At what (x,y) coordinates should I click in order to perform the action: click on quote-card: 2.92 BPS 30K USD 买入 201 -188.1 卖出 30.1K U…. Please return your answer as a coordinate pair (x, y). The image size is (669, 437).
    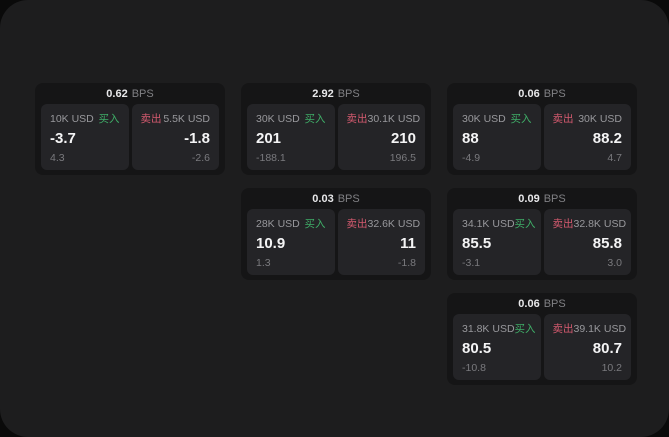
    Looking at the image, I should click on (336, 129).